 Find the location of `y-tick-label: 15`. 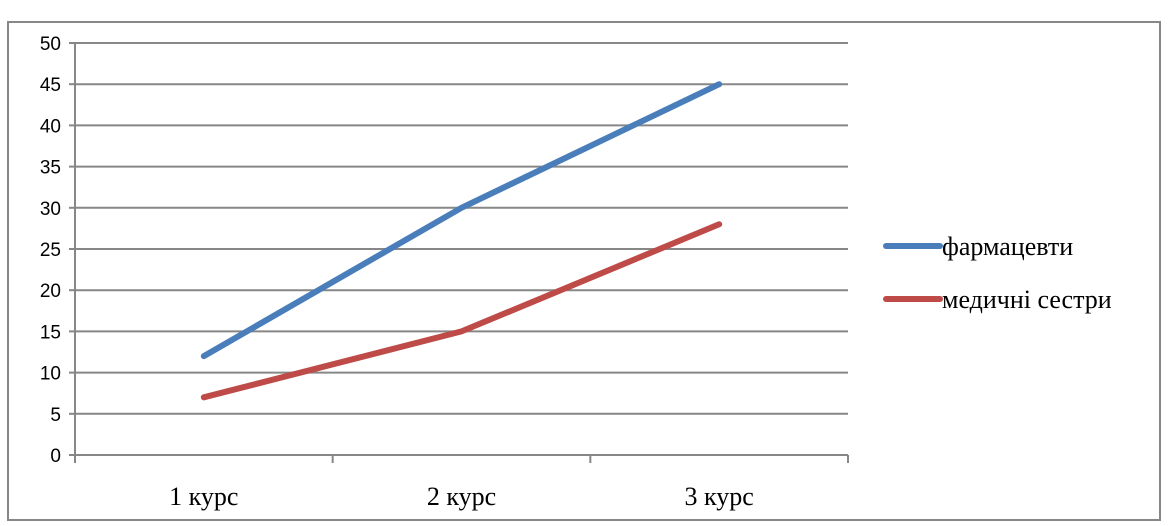

y-tick-label: 15 is located at coordinates (50, 332).